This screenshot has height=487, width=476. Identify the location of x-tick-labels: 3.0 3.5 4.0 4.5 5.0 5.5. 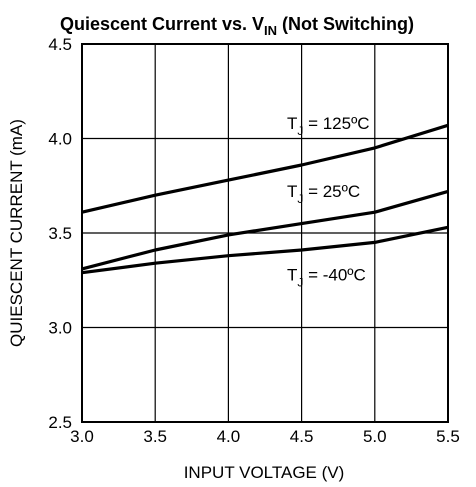
(265, 436).